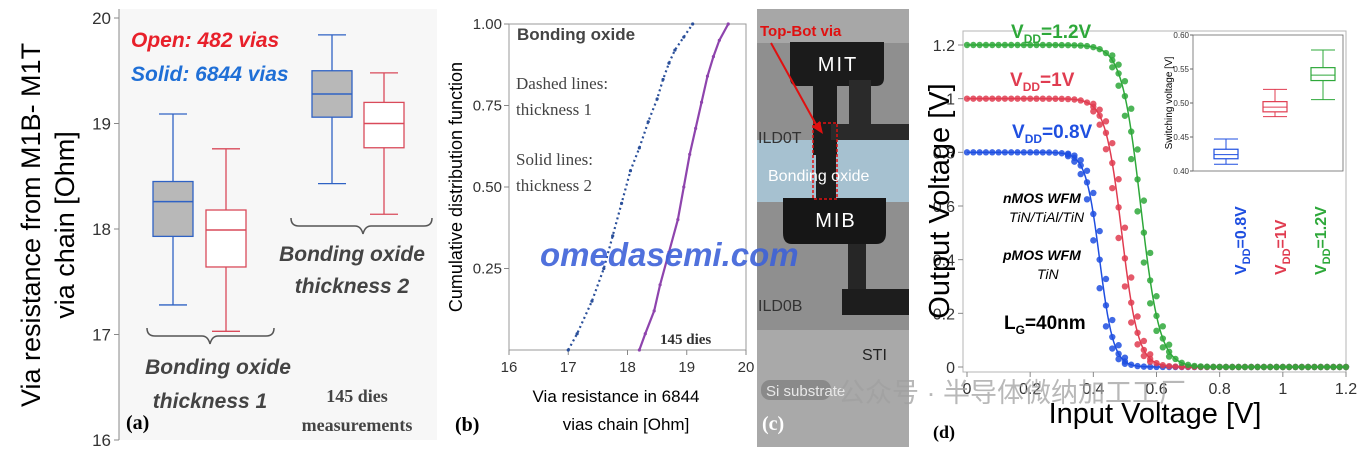 This screenshot has height=457, width=1371. What do you see at coordinates (944, 153) in the screenshot?
I see `d-ytick-label: 0.8` at bounding box center [944, 153].